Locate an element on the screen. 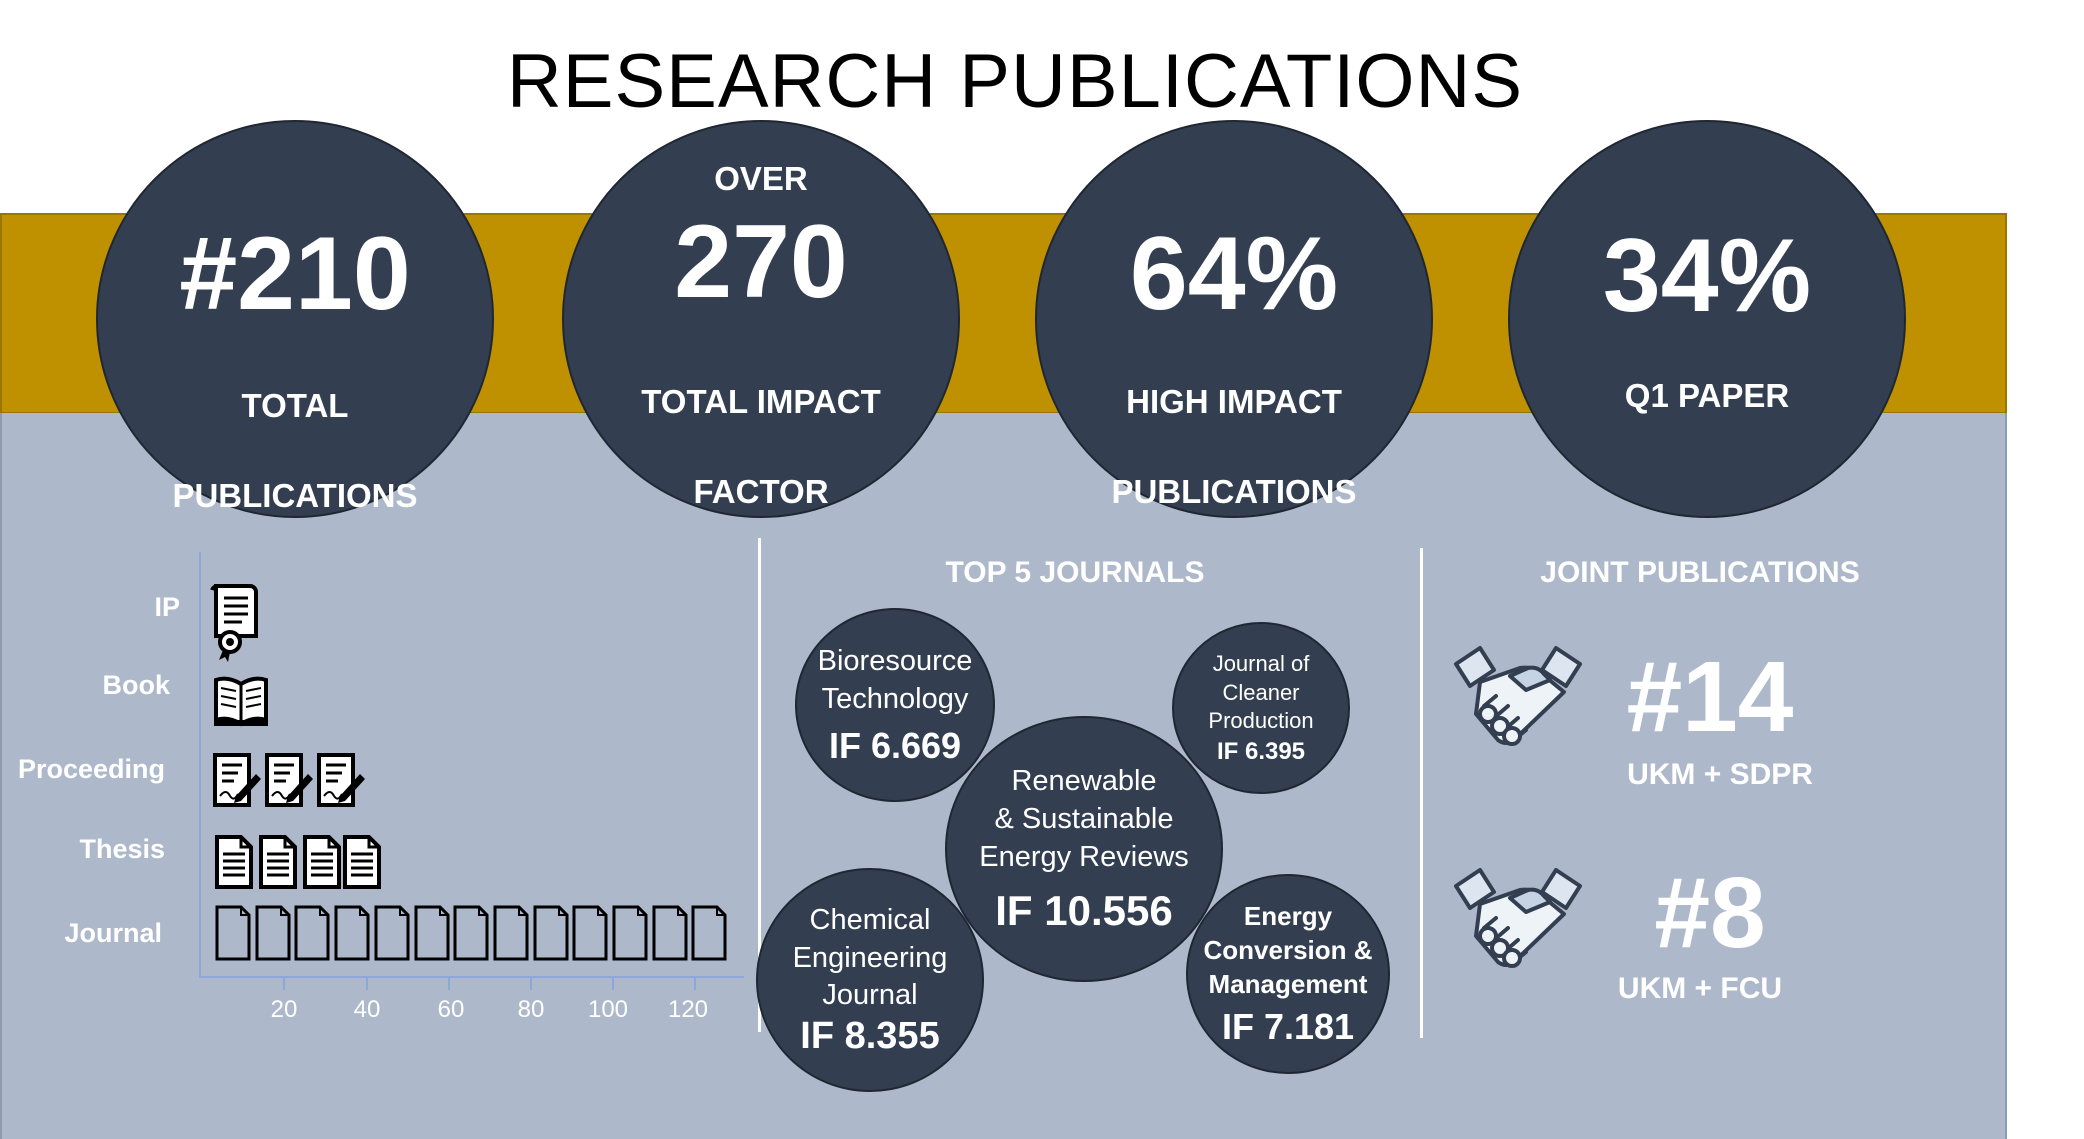  journal-name: Chemical Engineering Journal is located at coordinates (870, 958).